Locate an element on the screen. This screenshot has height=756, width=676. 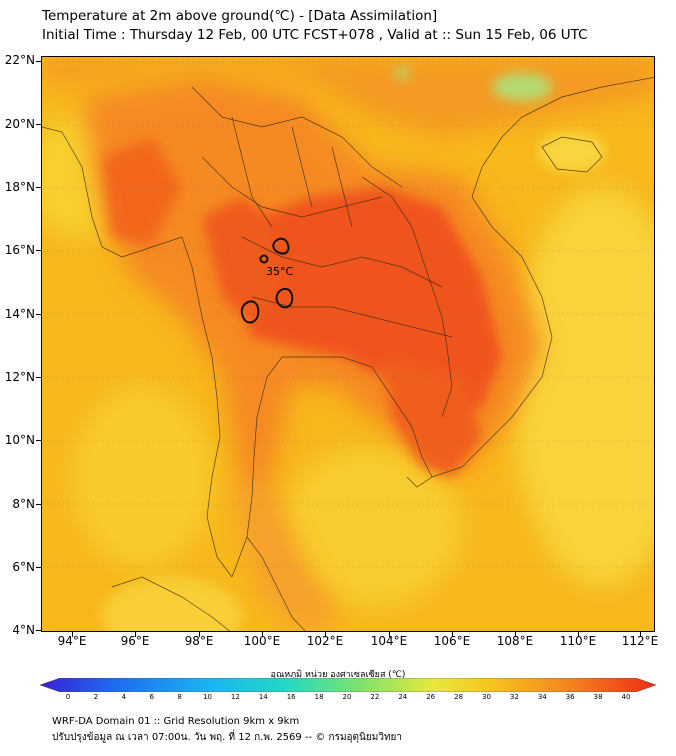
contour-35c-label: 35°C is located at coordinates (280, 271).